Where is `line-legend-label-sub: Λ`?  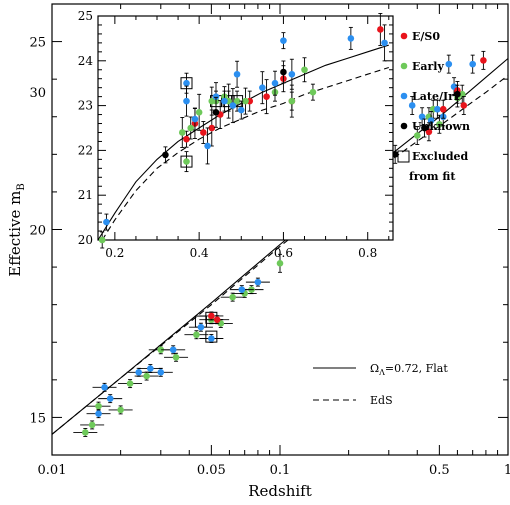
line-legend-label-sub: Λ is located at coordinates (381, 372).